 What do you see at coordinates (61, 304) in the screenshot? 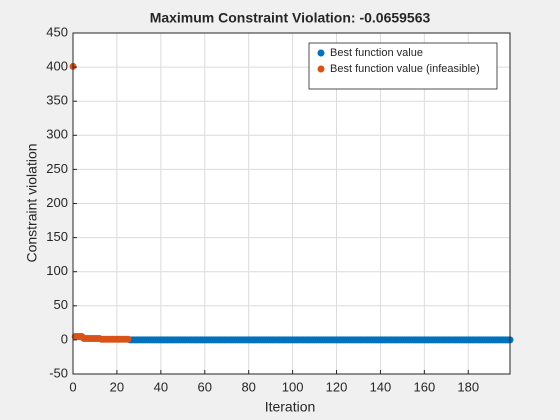
I see `y-tick-label: 50` at bounding box center [61, 304].